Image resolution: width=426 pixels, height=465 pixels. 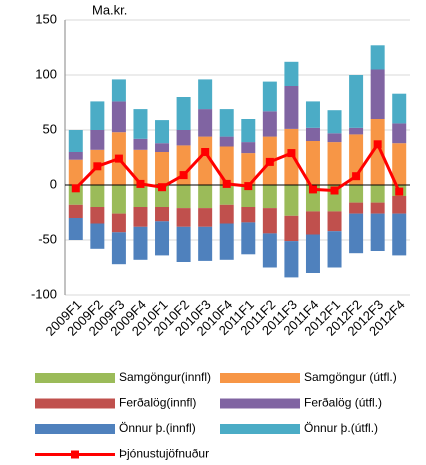 What do you see at coordinates (46, 18) in the screenshot?
I see `y-tick-label: 150` at bounding box center [46, 18].